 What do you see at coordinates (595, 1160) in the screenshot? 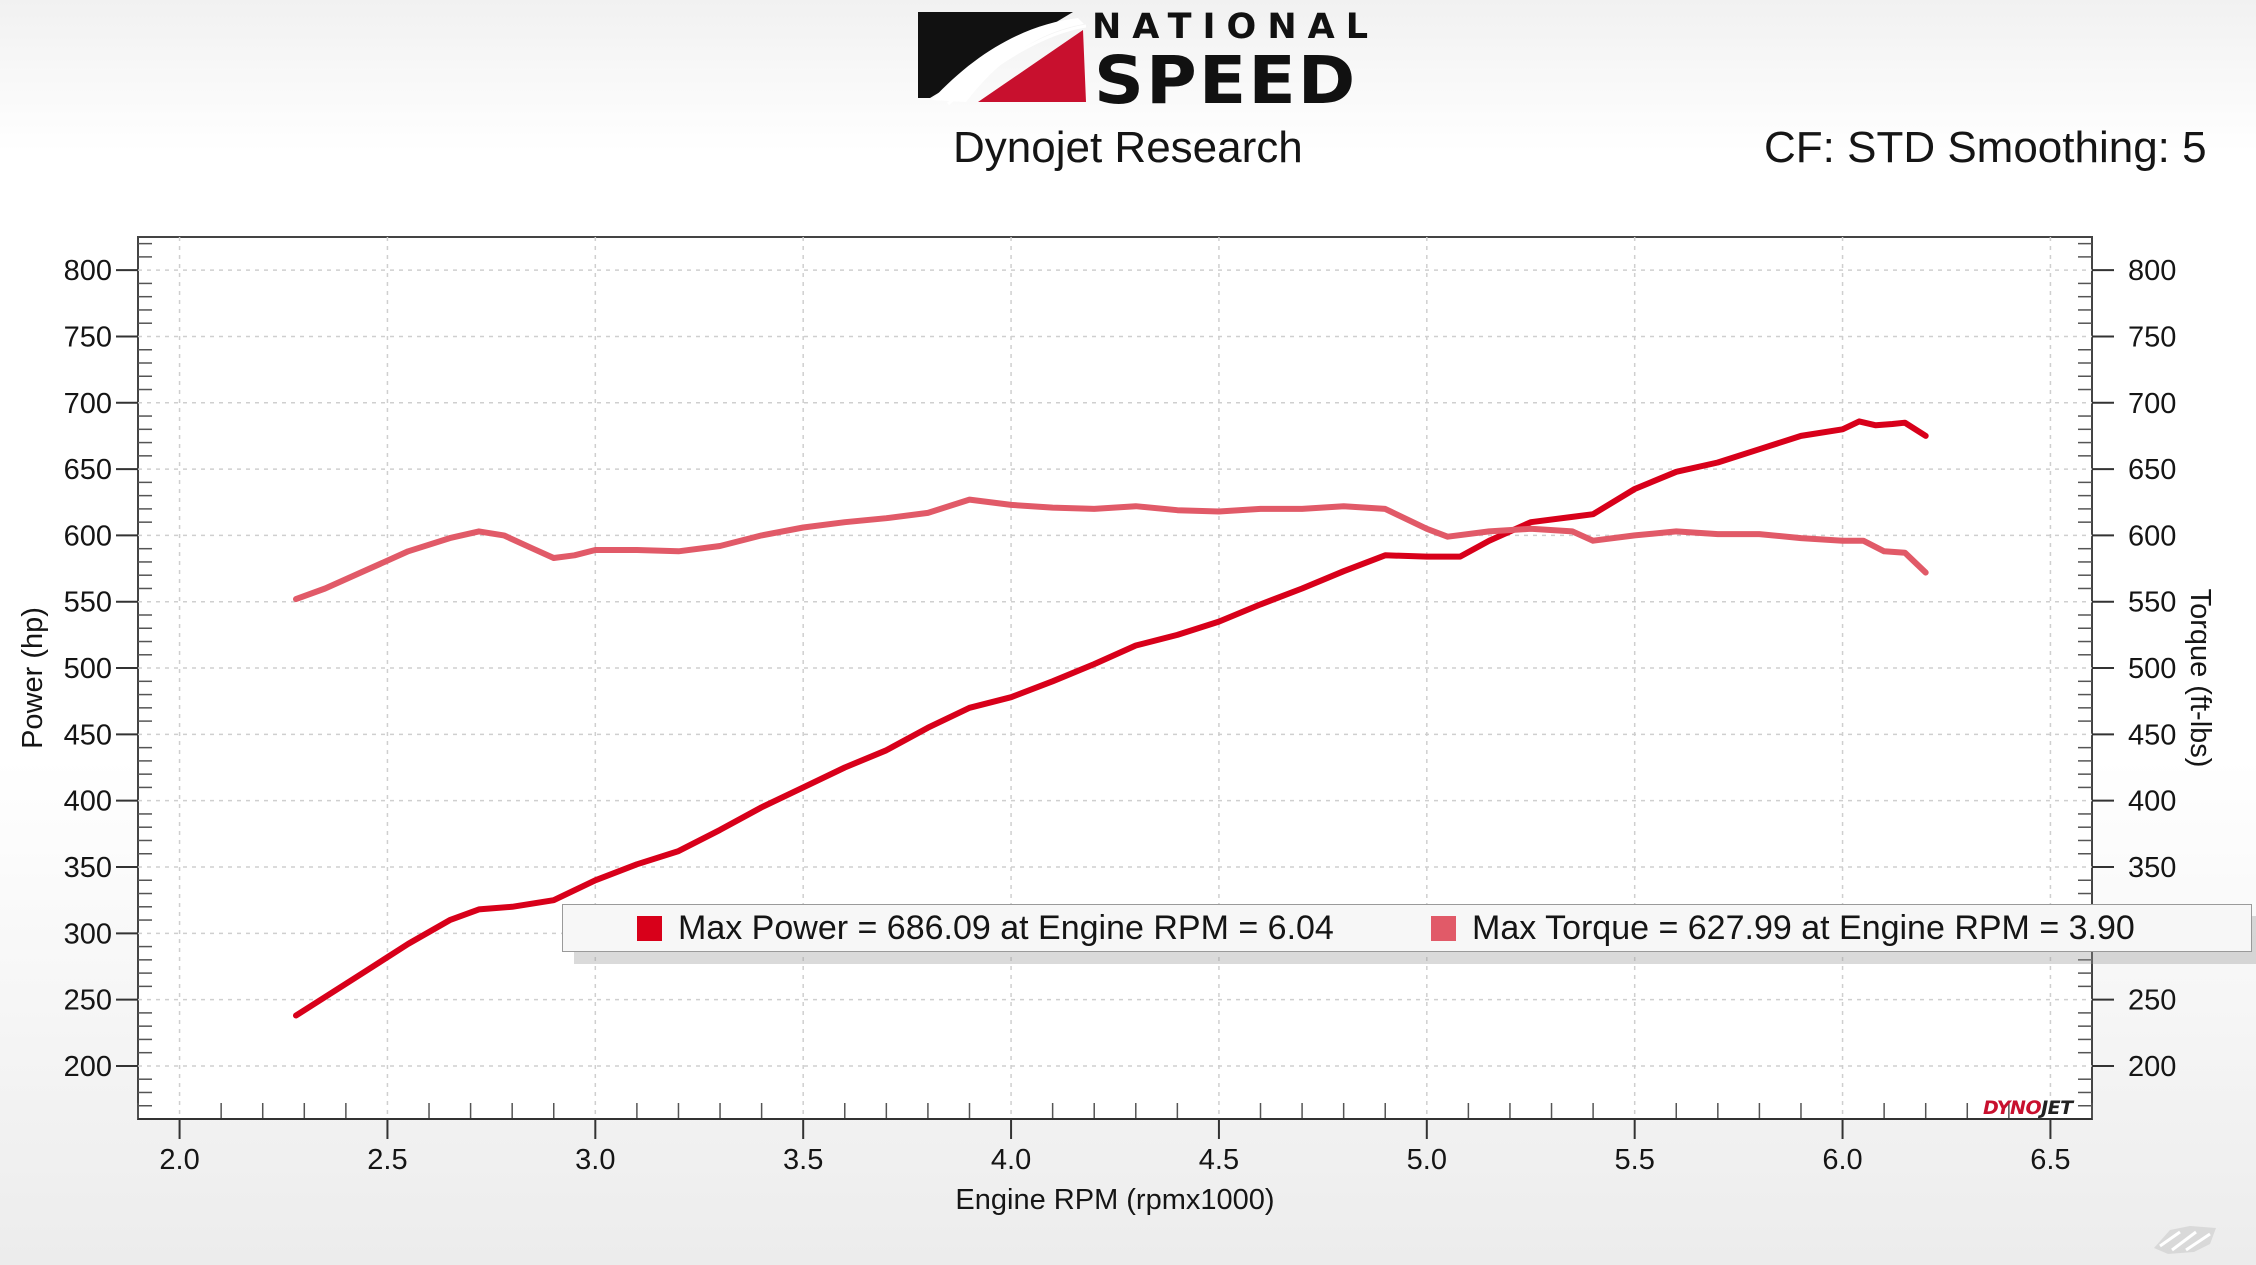
I see `x-tick-label: 3.0` at bounding box center [595, 1160].